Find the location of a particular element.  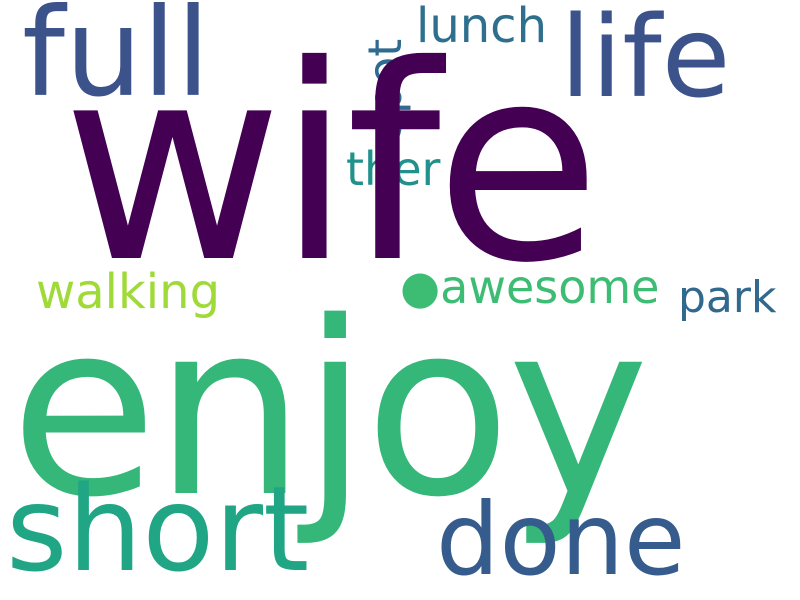

word-short: short is located at coordinates (158, 529).